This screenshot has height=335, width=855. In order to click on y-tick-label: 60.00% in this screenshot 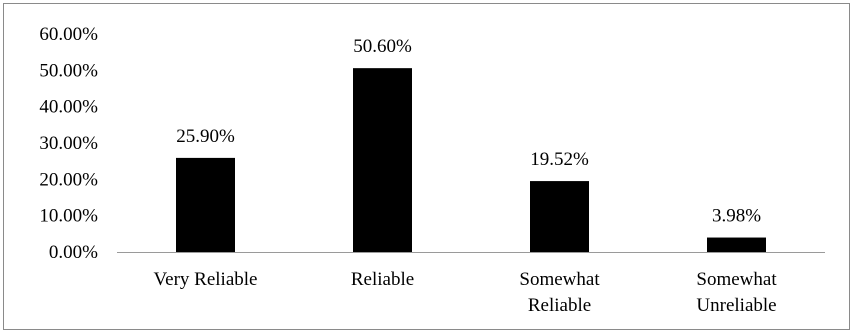, I will do `click(68, 34)`.